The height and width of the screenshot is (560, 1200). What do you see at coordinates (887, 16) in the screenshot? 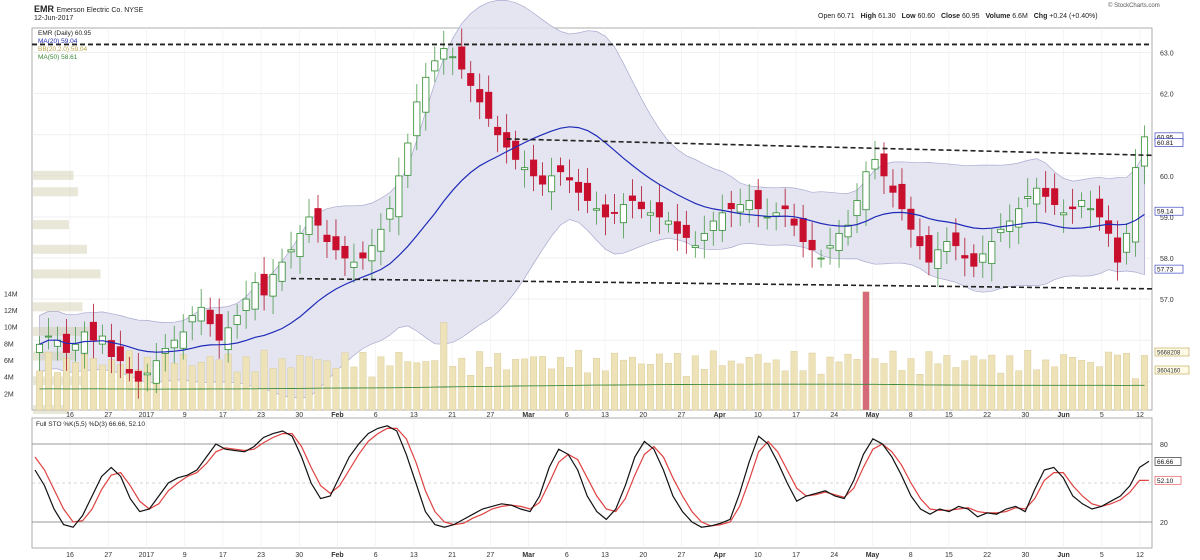
I see `high-value: 61.30` at bounding box center [887, 16].